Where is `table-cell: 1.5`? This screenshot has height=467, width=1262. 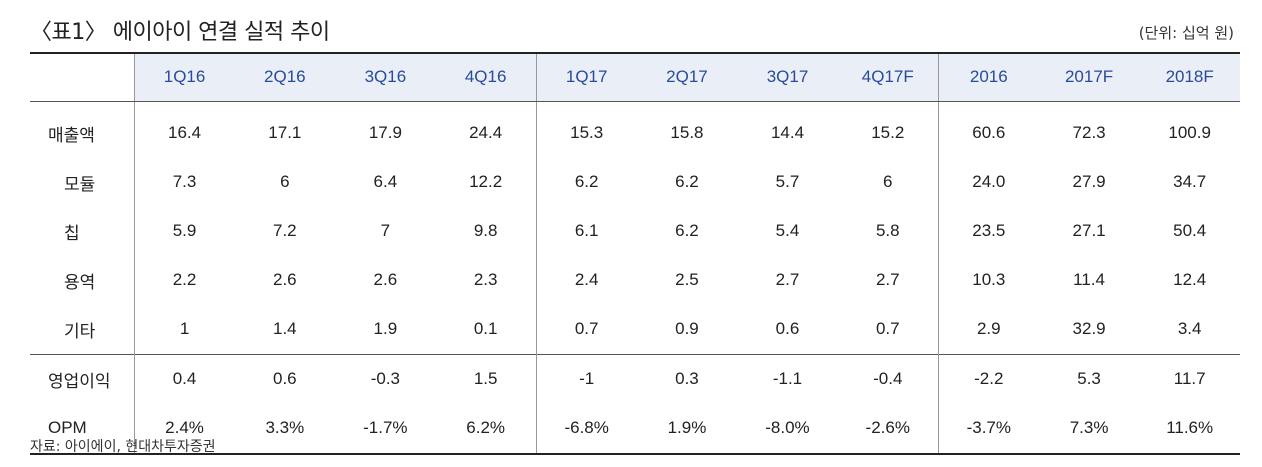 table-cell: 1.5 is located at coordinates (486, 378).